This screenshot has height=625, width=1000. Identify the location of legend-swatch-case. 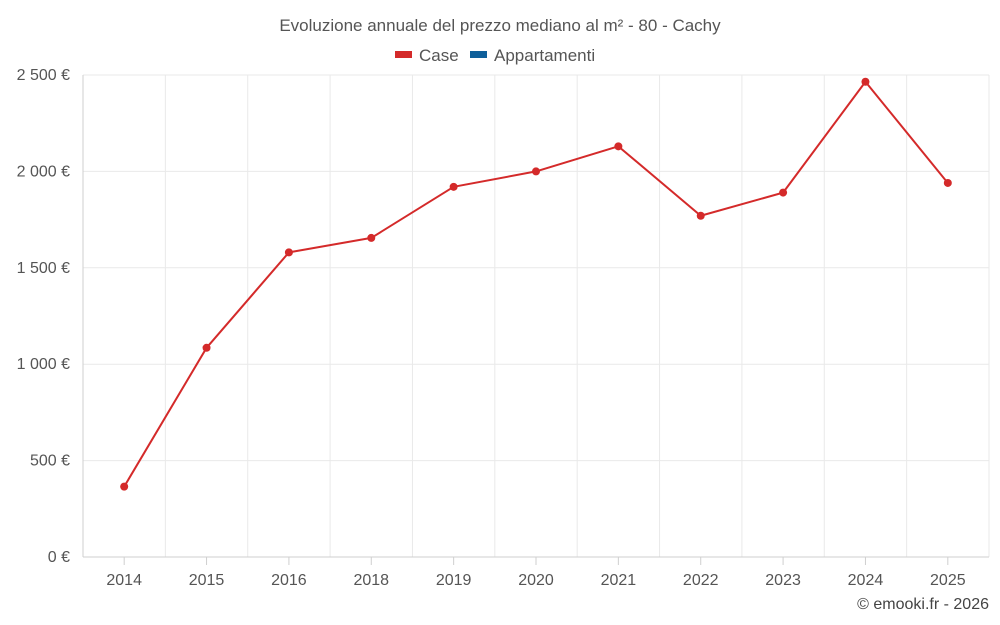
(403, 54).